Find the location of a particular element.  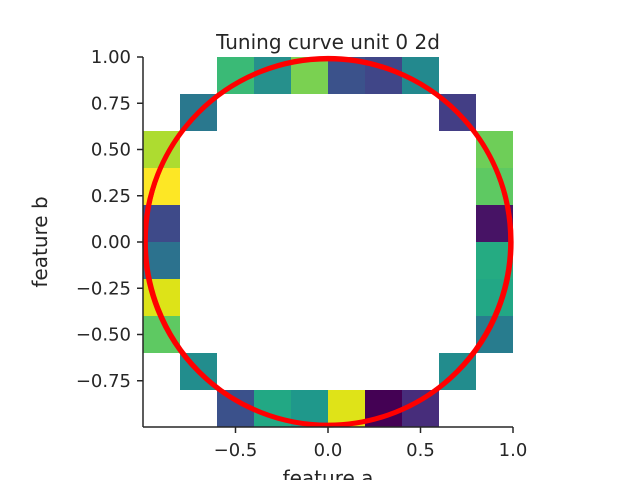

y-ticks: 1.00 0.75 0.50 0.25 0.00 −0.25 −0.50 −0.75 is located at coordinates (109, 219).